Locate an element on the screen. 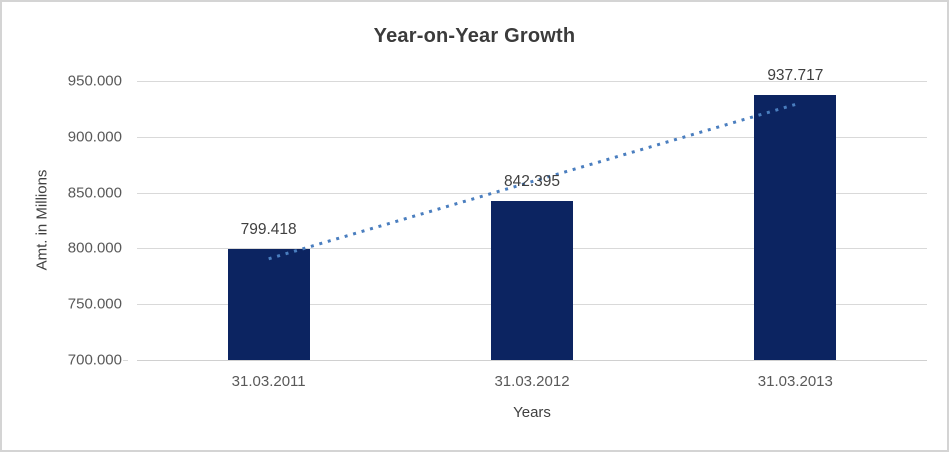  chart-title: Year-on-Year Growth is located at coordinates (474, 36).